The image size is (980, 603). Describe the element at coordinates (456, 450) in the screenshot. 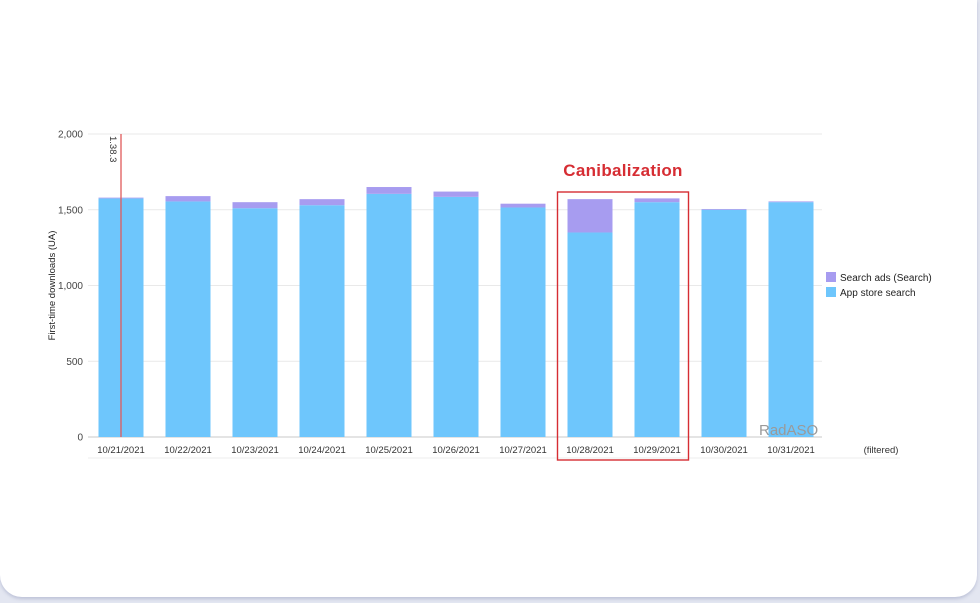

I see `x-tick-label: 10/26/2021` at that location.